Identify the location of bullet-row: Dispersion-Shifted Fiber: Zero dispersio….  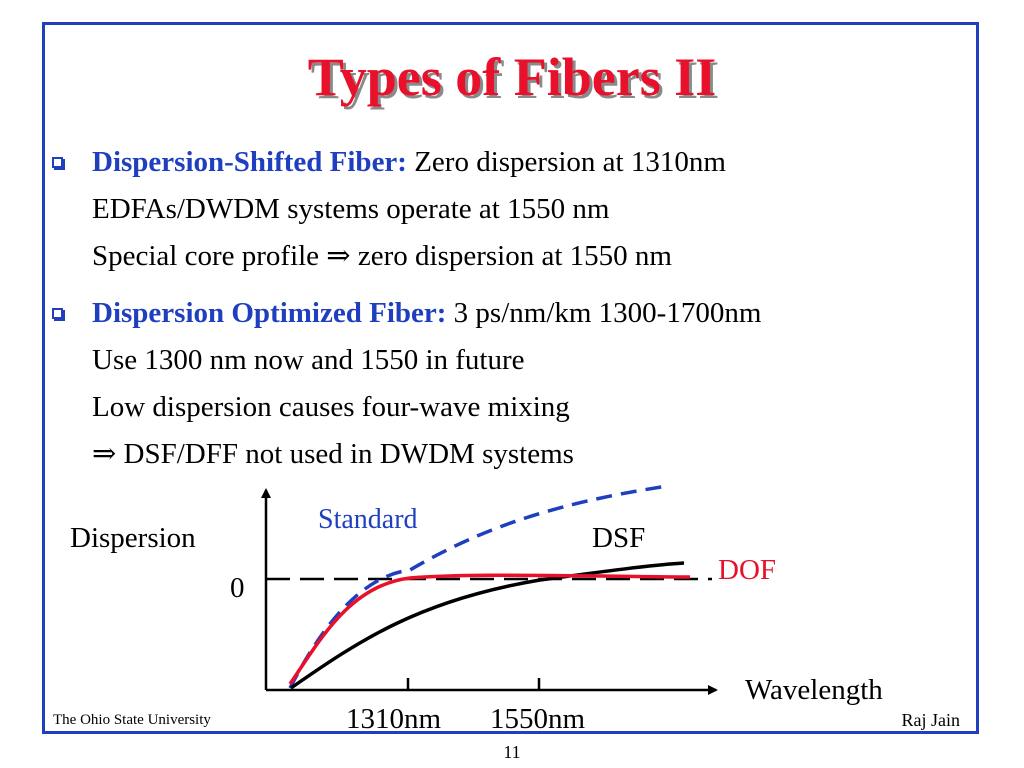
(389, 162).